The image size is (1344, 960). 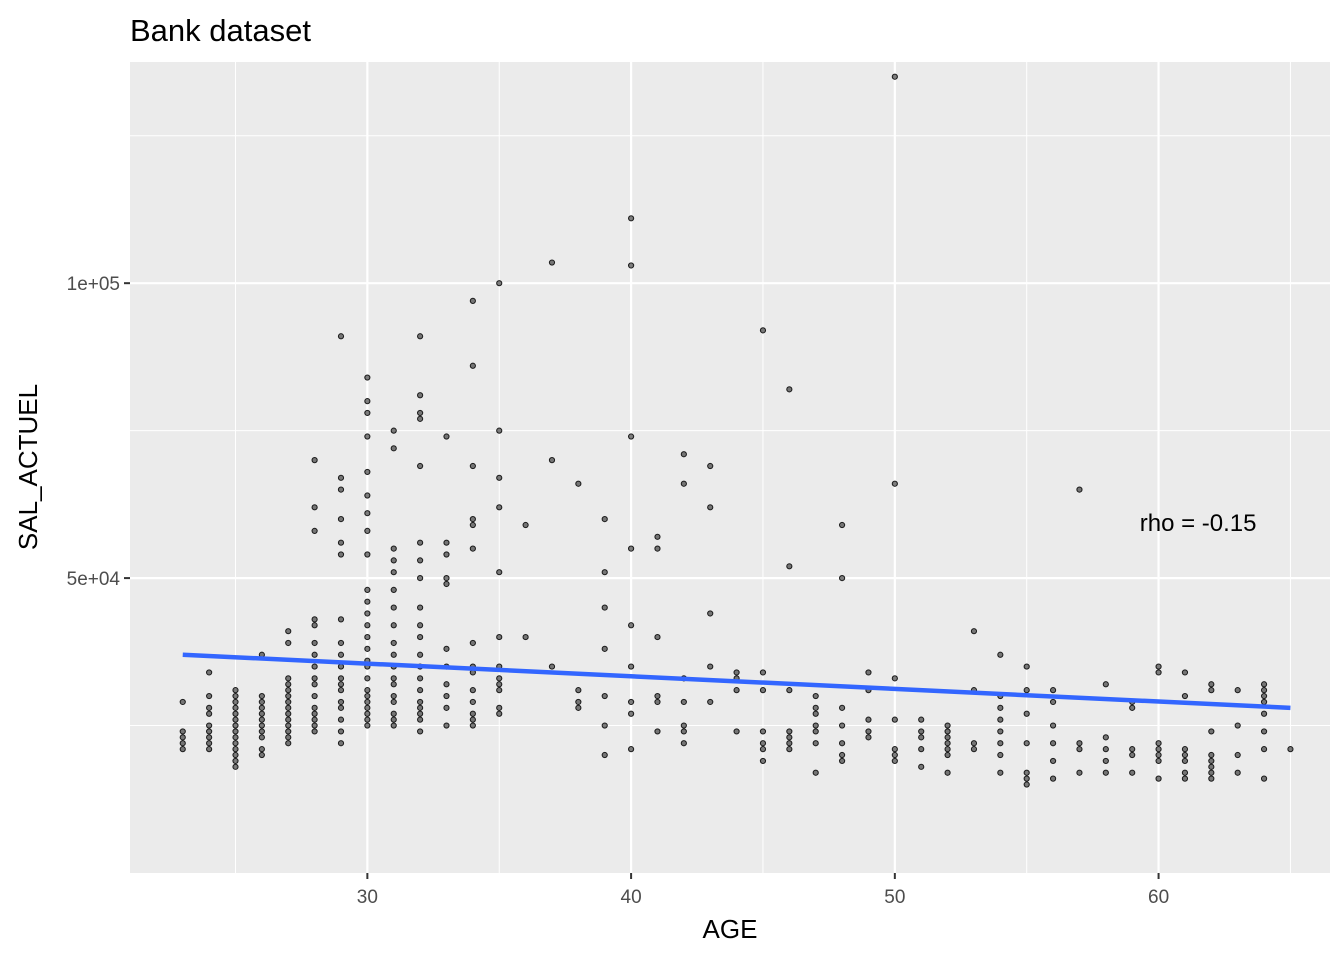 What do you see at coordinates (220, 30) in the screenshot?
I see `chart-title: Bank dataset` at bounding box center [220, 30].